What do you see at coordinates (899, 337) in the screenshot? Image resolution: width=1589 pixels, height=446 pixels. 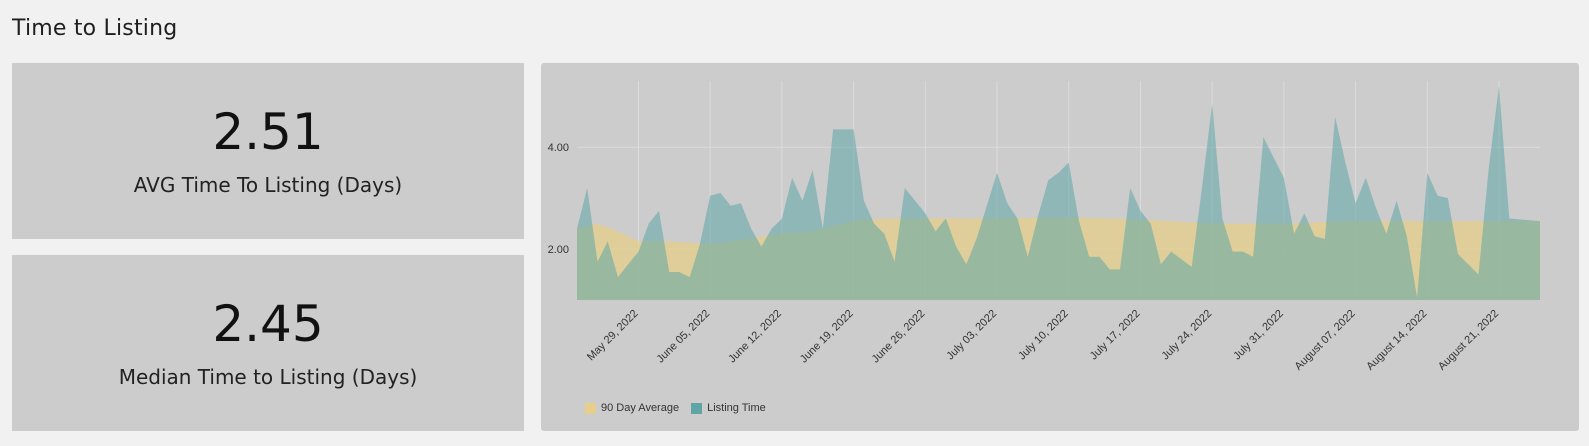 I see `x-tick-label: June 26, 2022` at bounding box center [899, 337].